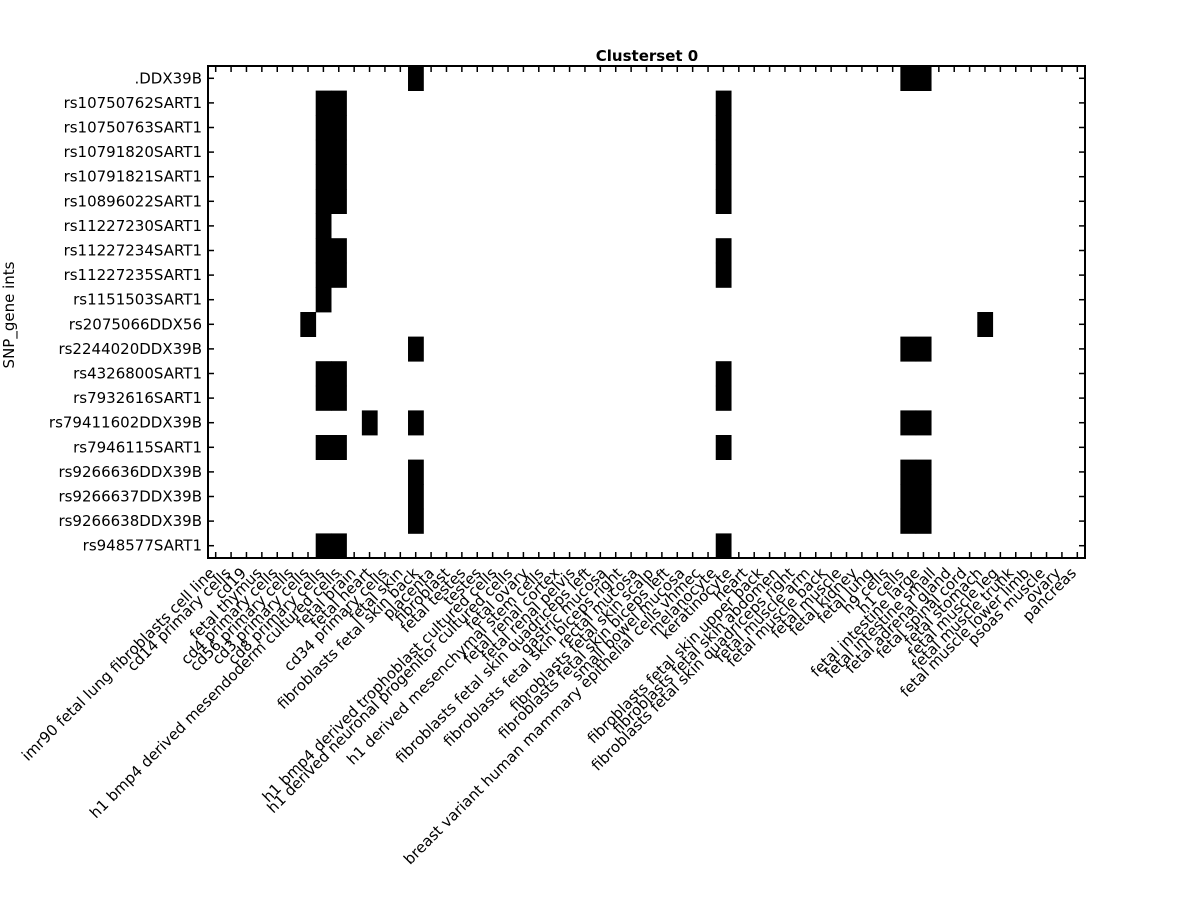 This screenshot has width=1200, height=900. Describe the element at coordinates (133, 152) in the screenshot. I see `y-tick-label: rs10791820SART1` at that location.